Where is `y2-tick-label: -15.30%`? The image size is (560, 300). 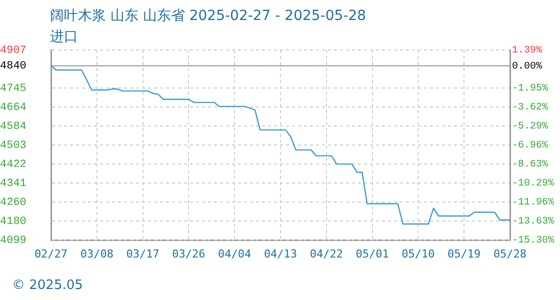 y2-tick-label: -15.30% is located at coordinates (533, 241).